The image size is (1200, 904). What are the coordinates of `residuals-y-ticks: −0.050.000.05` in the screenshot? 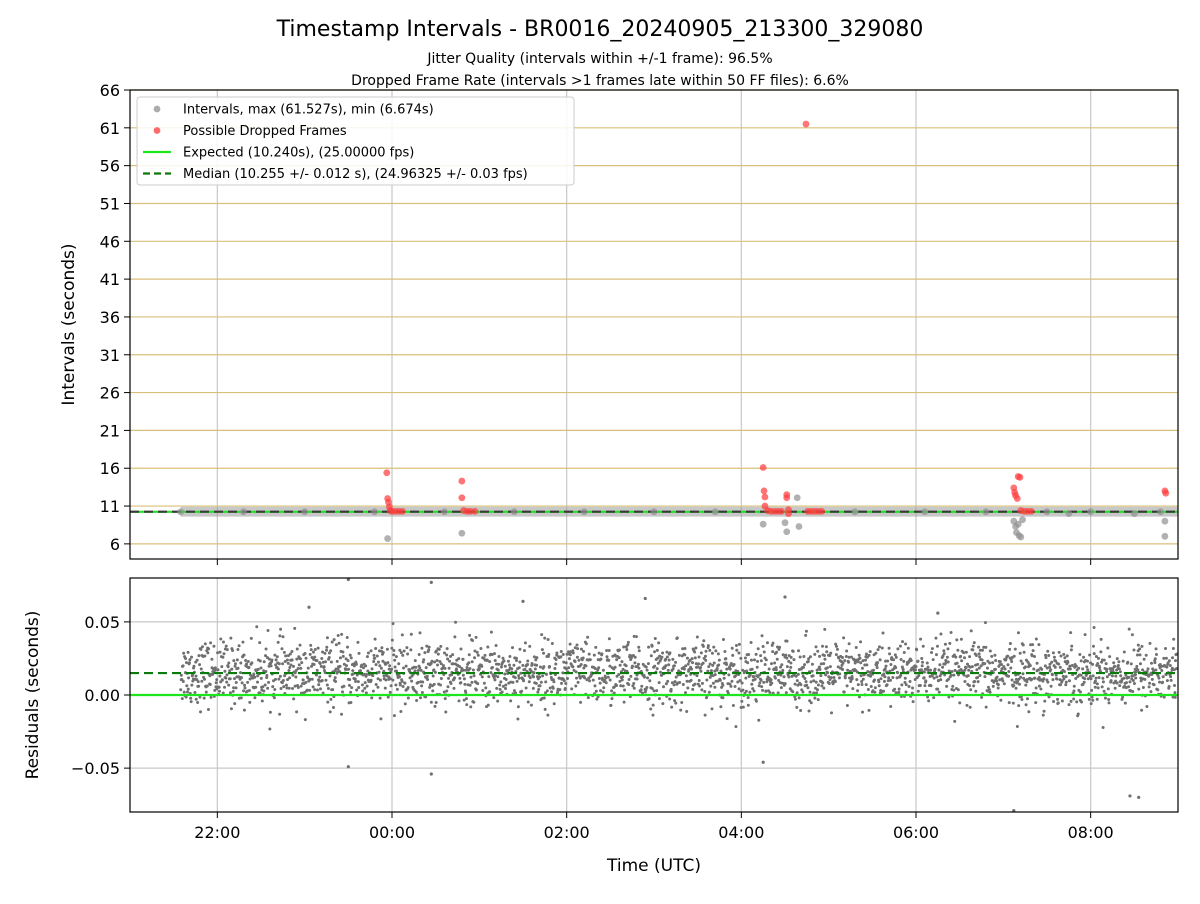 It's located at (100, 695).